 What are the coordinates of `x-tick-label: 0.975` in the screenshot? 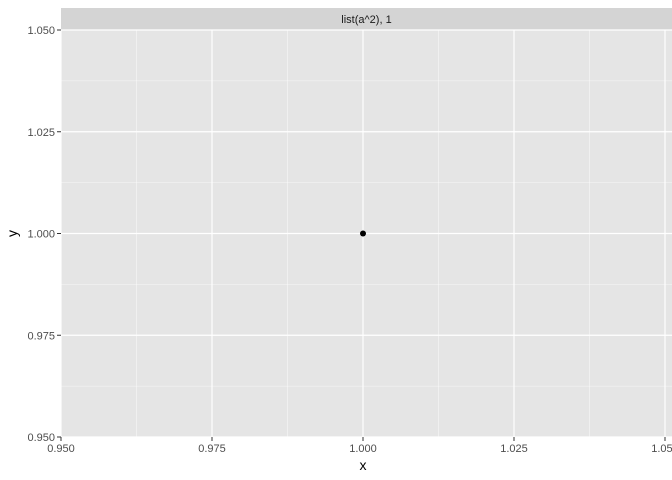 It's located at (212, 449).